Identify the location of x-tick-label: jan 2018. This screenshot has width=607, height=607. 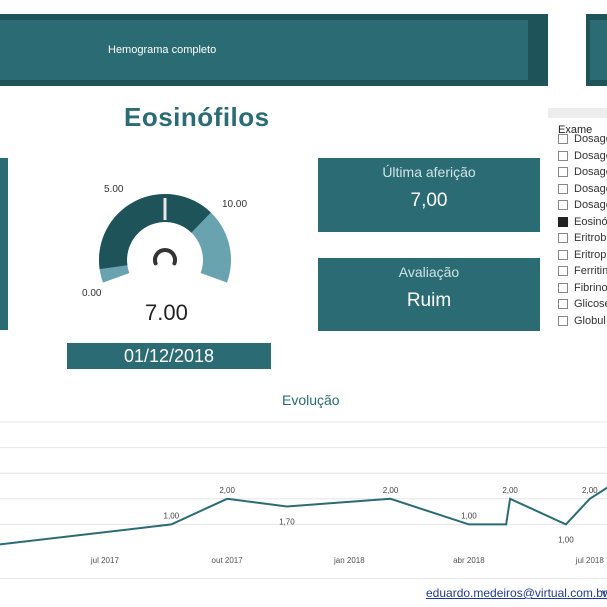
(349, 560).